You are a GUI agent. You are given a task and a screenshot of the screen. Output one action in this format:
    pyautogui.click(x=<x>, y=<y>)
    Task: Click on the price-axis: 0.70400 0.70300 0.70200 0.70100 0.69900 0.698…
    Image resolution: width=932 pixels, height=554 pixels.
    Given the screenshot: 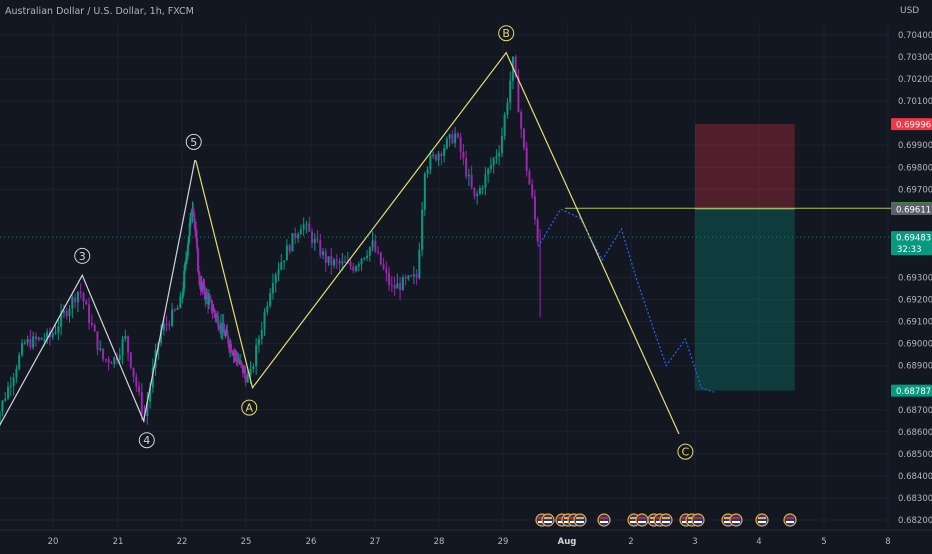 What is the action you would take?
    pyautogui.click(x=911, y=275)
    